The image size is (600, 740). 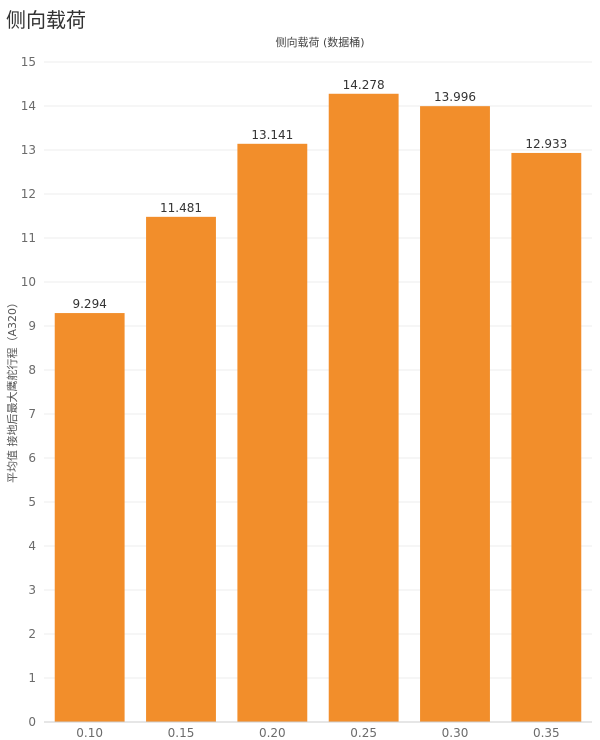 What do you see at coordinates (363, 733) in the screenshot?
I see `x-tick-label: 0.25` at bounding box center [363, 733].